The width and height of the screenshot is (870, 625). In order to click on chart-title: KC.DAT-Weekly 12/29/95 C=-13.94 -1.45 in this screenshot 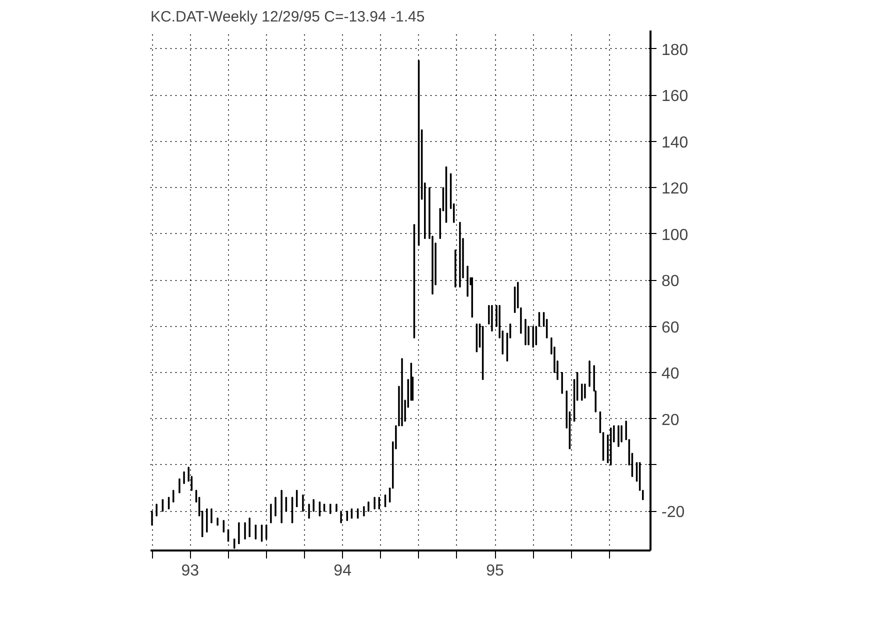, I will do `click(287, 17)`.